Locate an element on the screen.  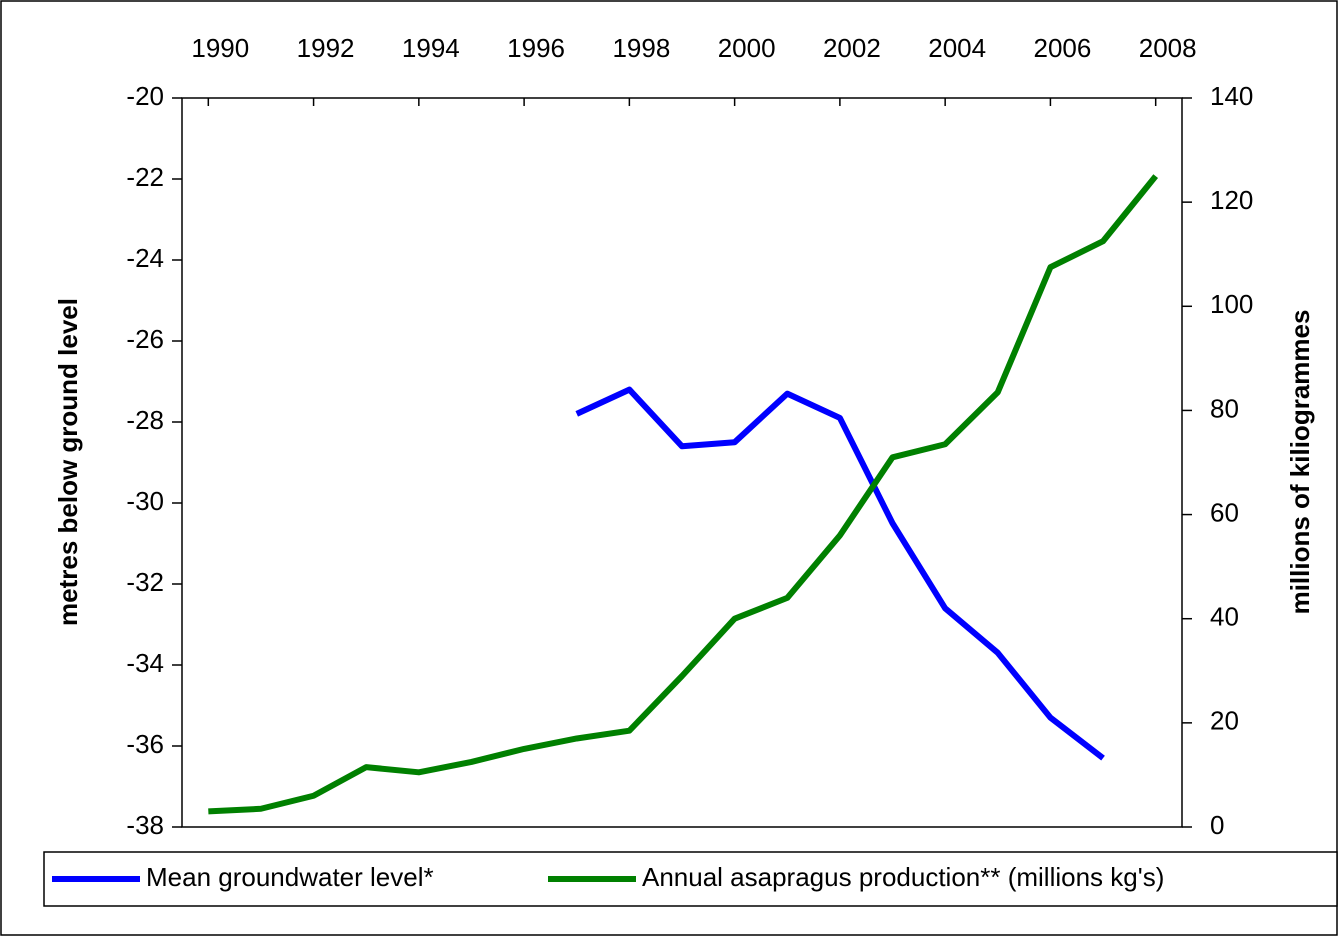
x-tick-label: 2002 is located at coordinates (852, 48).